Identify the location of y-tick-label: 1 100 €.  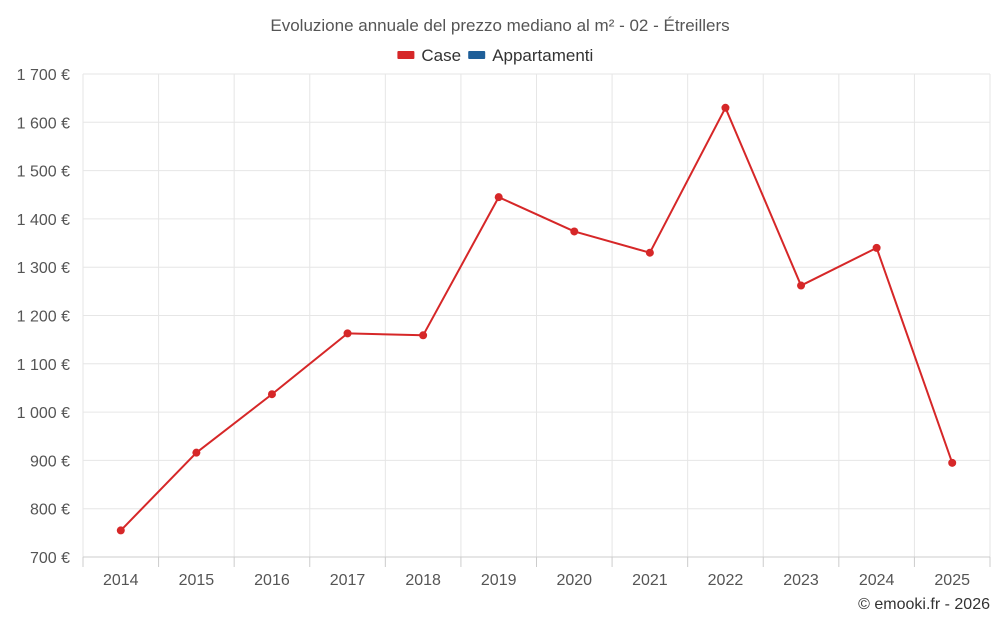
(43, 365).